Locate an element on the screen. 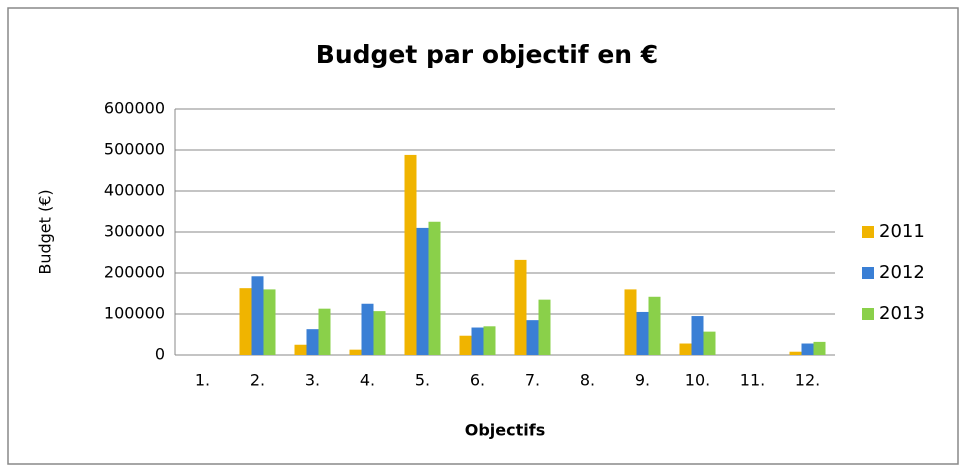 This screenshot has height=472, width=966. y-tick-label: 400000 is located at coordinates (134, 190).